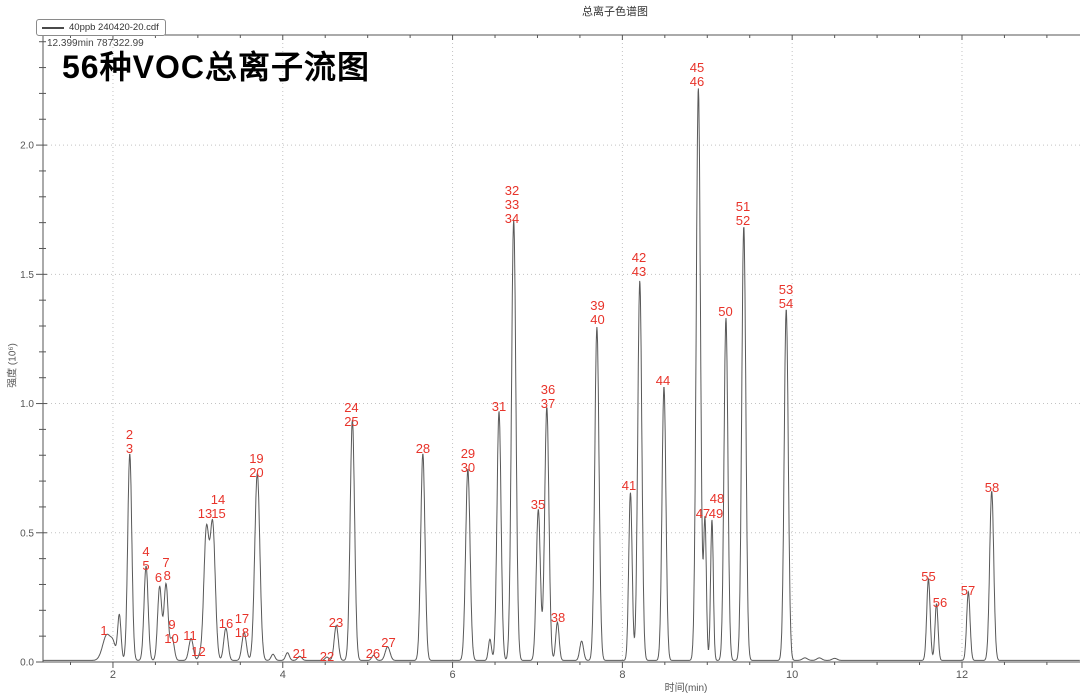 Image resolution: width=1080 pixels, height=697 pixels. What do you see at coordinates (512, 218) in the screenshot?
I see `peak-label: 34` at bounding box center [512, 218].